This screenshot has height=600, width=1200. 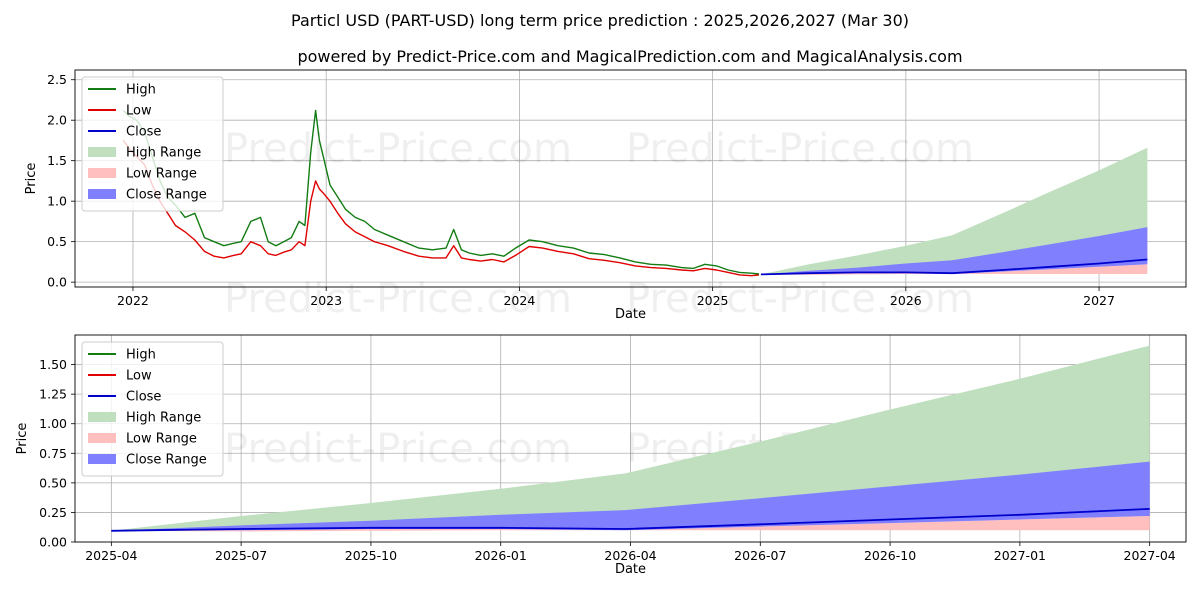 I want to click on y-tick-label: 2.5, so click(x=57, y=79).